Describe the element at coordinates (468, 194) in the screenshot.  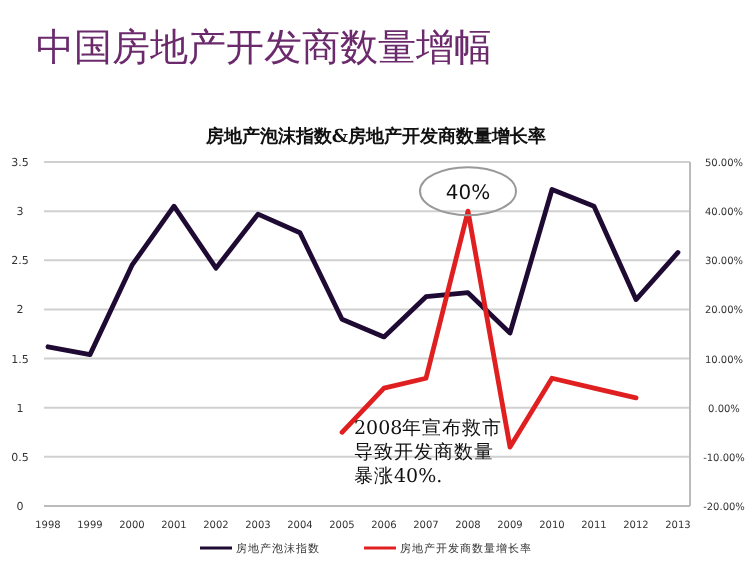
I see `annotation: 40%` at that location.